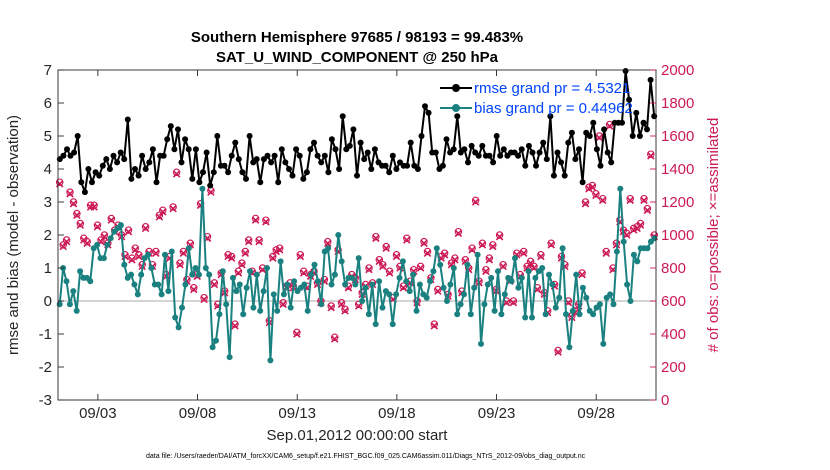 Image resolution: width=830 pixels, height=470 pixels. Describe the element at coordinates (48, 202) in the screenshot. I see `y-left-tick-label: 3` at that location.